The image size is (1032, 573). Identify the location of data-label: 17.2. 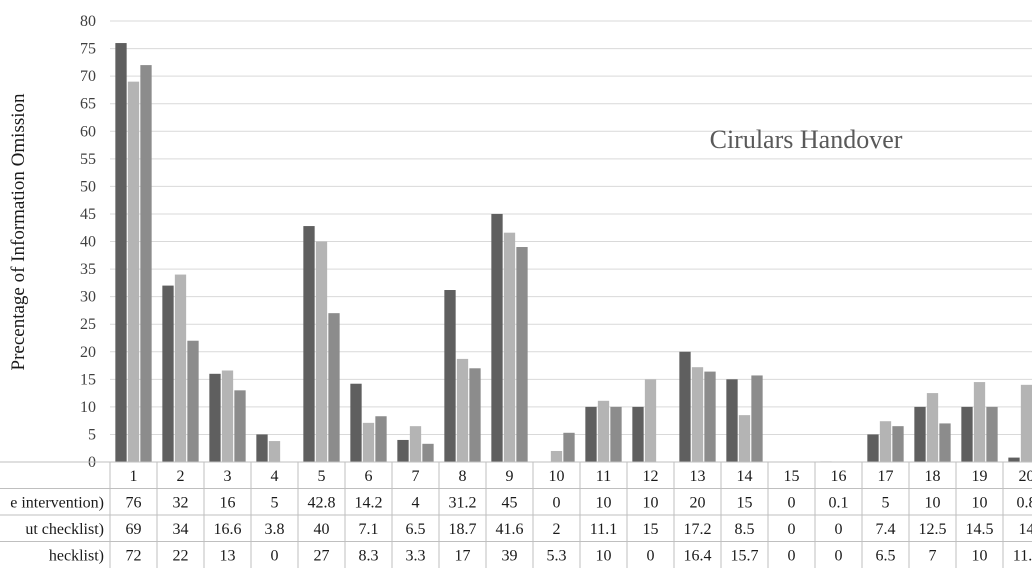
(698, 529).